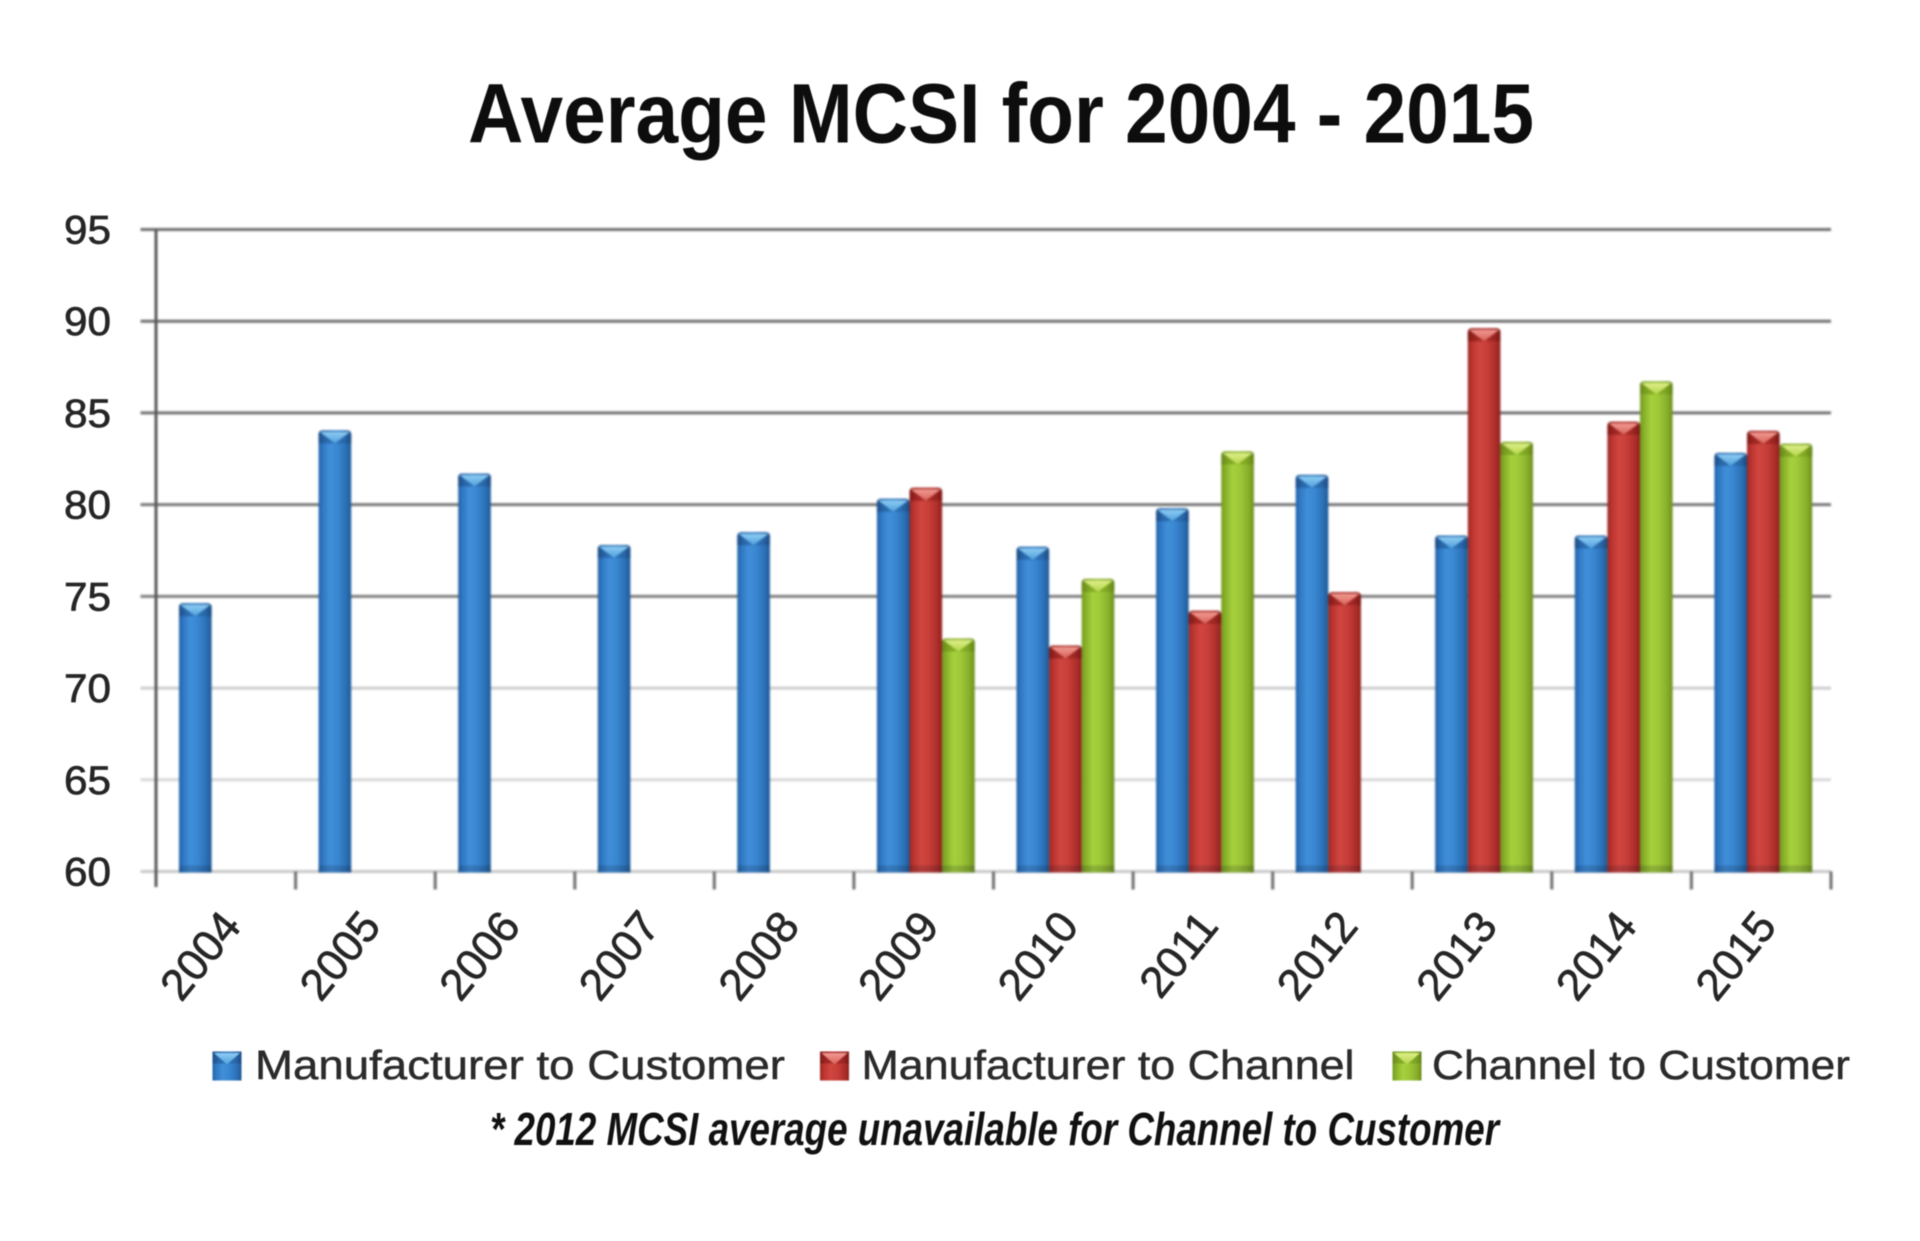 The height and width of the screenshot is (1241, 1920). I want to click on svg-text: 80, so click(87, 506).